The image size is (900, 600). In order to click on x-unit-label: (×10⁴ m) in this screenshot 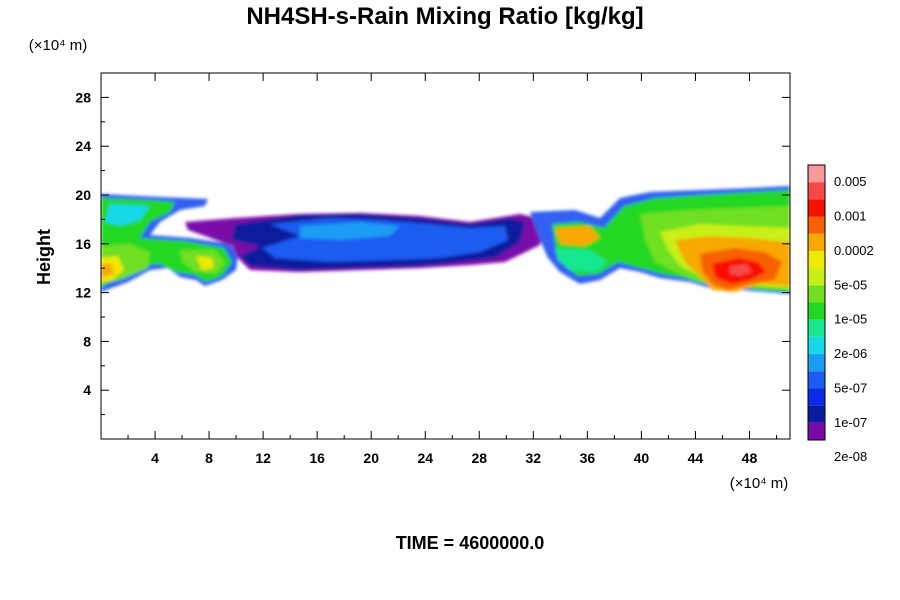, I will do `click(759, 483)`.